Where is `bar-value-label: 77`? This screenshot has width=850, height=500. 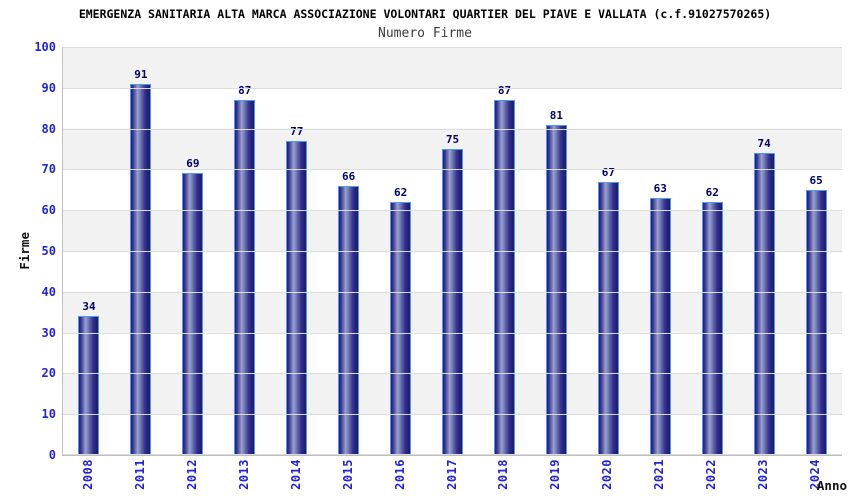 bar-value-label: 77 is located at coordinates (297, 131).